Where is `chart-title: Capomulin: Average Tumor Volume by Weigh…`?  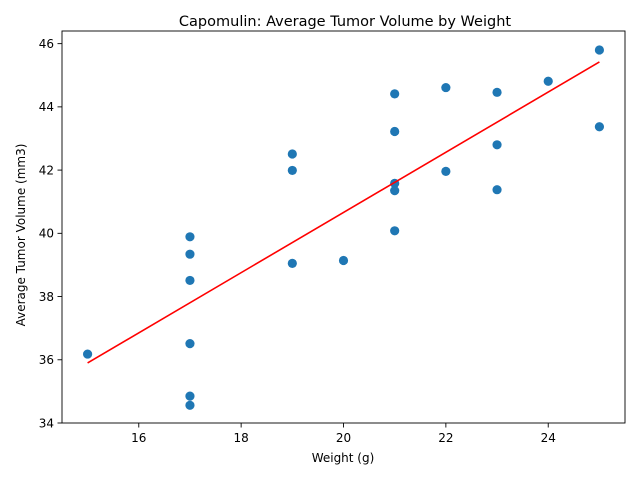
chart-title: Capomulin: Average Tumor Volume by Weigh… is located at coordinates (345, 22).